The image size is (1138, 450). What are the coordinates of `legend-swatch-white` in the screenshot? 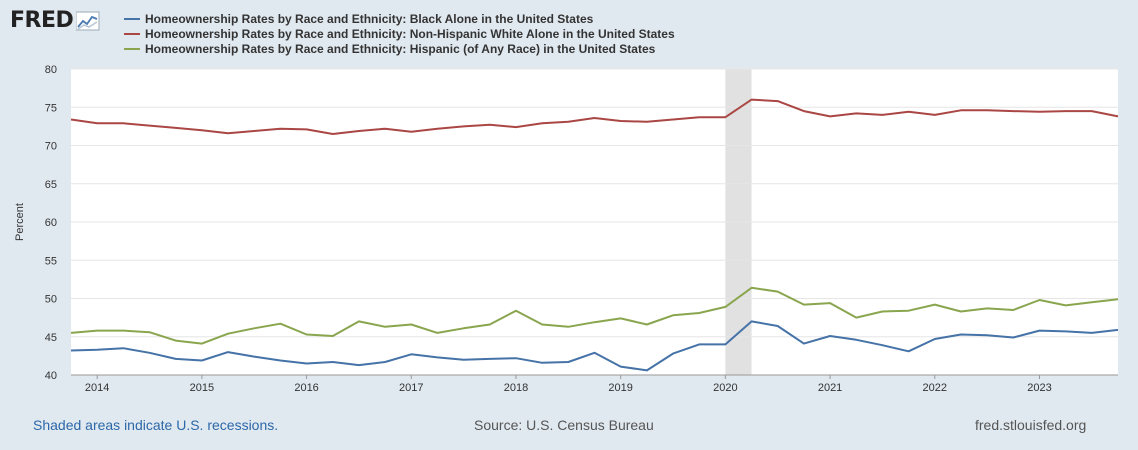 It's located at (132, 33).